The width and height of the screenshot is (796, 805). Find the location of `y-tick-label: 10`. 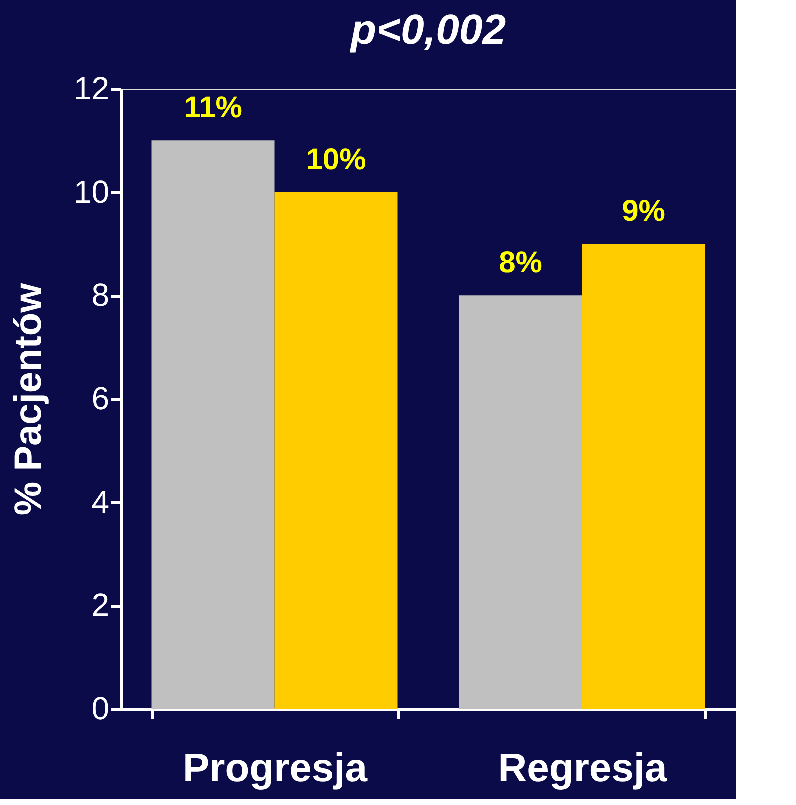

y-tick-label: 10 is located at coordinates (92, 192).